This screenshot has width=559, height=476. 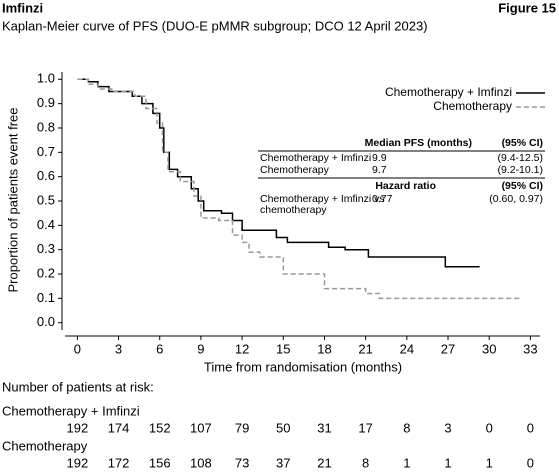 I want to click on risk-group: Chemotherapy, so click(x=45, y=445).